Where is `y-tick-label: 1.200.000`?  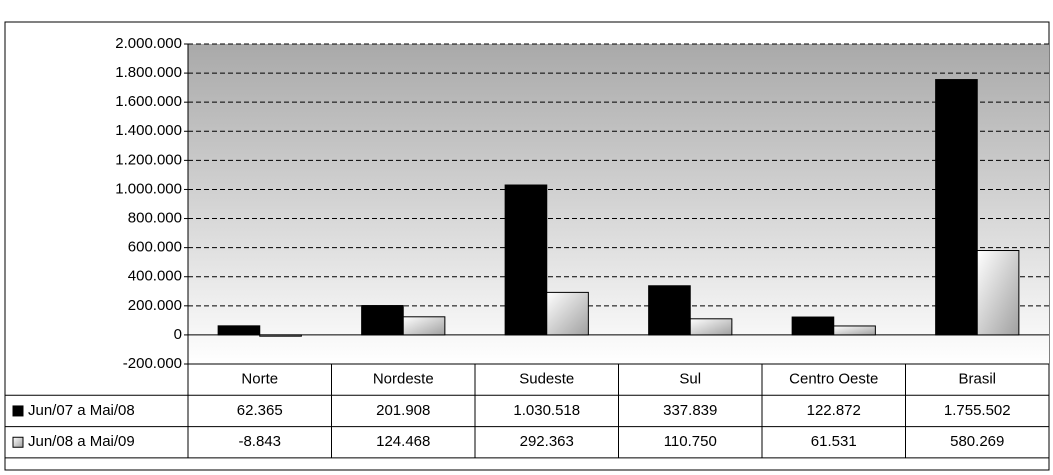
y-tick-label: 1.200.000 is located at coordinates (148, 159).